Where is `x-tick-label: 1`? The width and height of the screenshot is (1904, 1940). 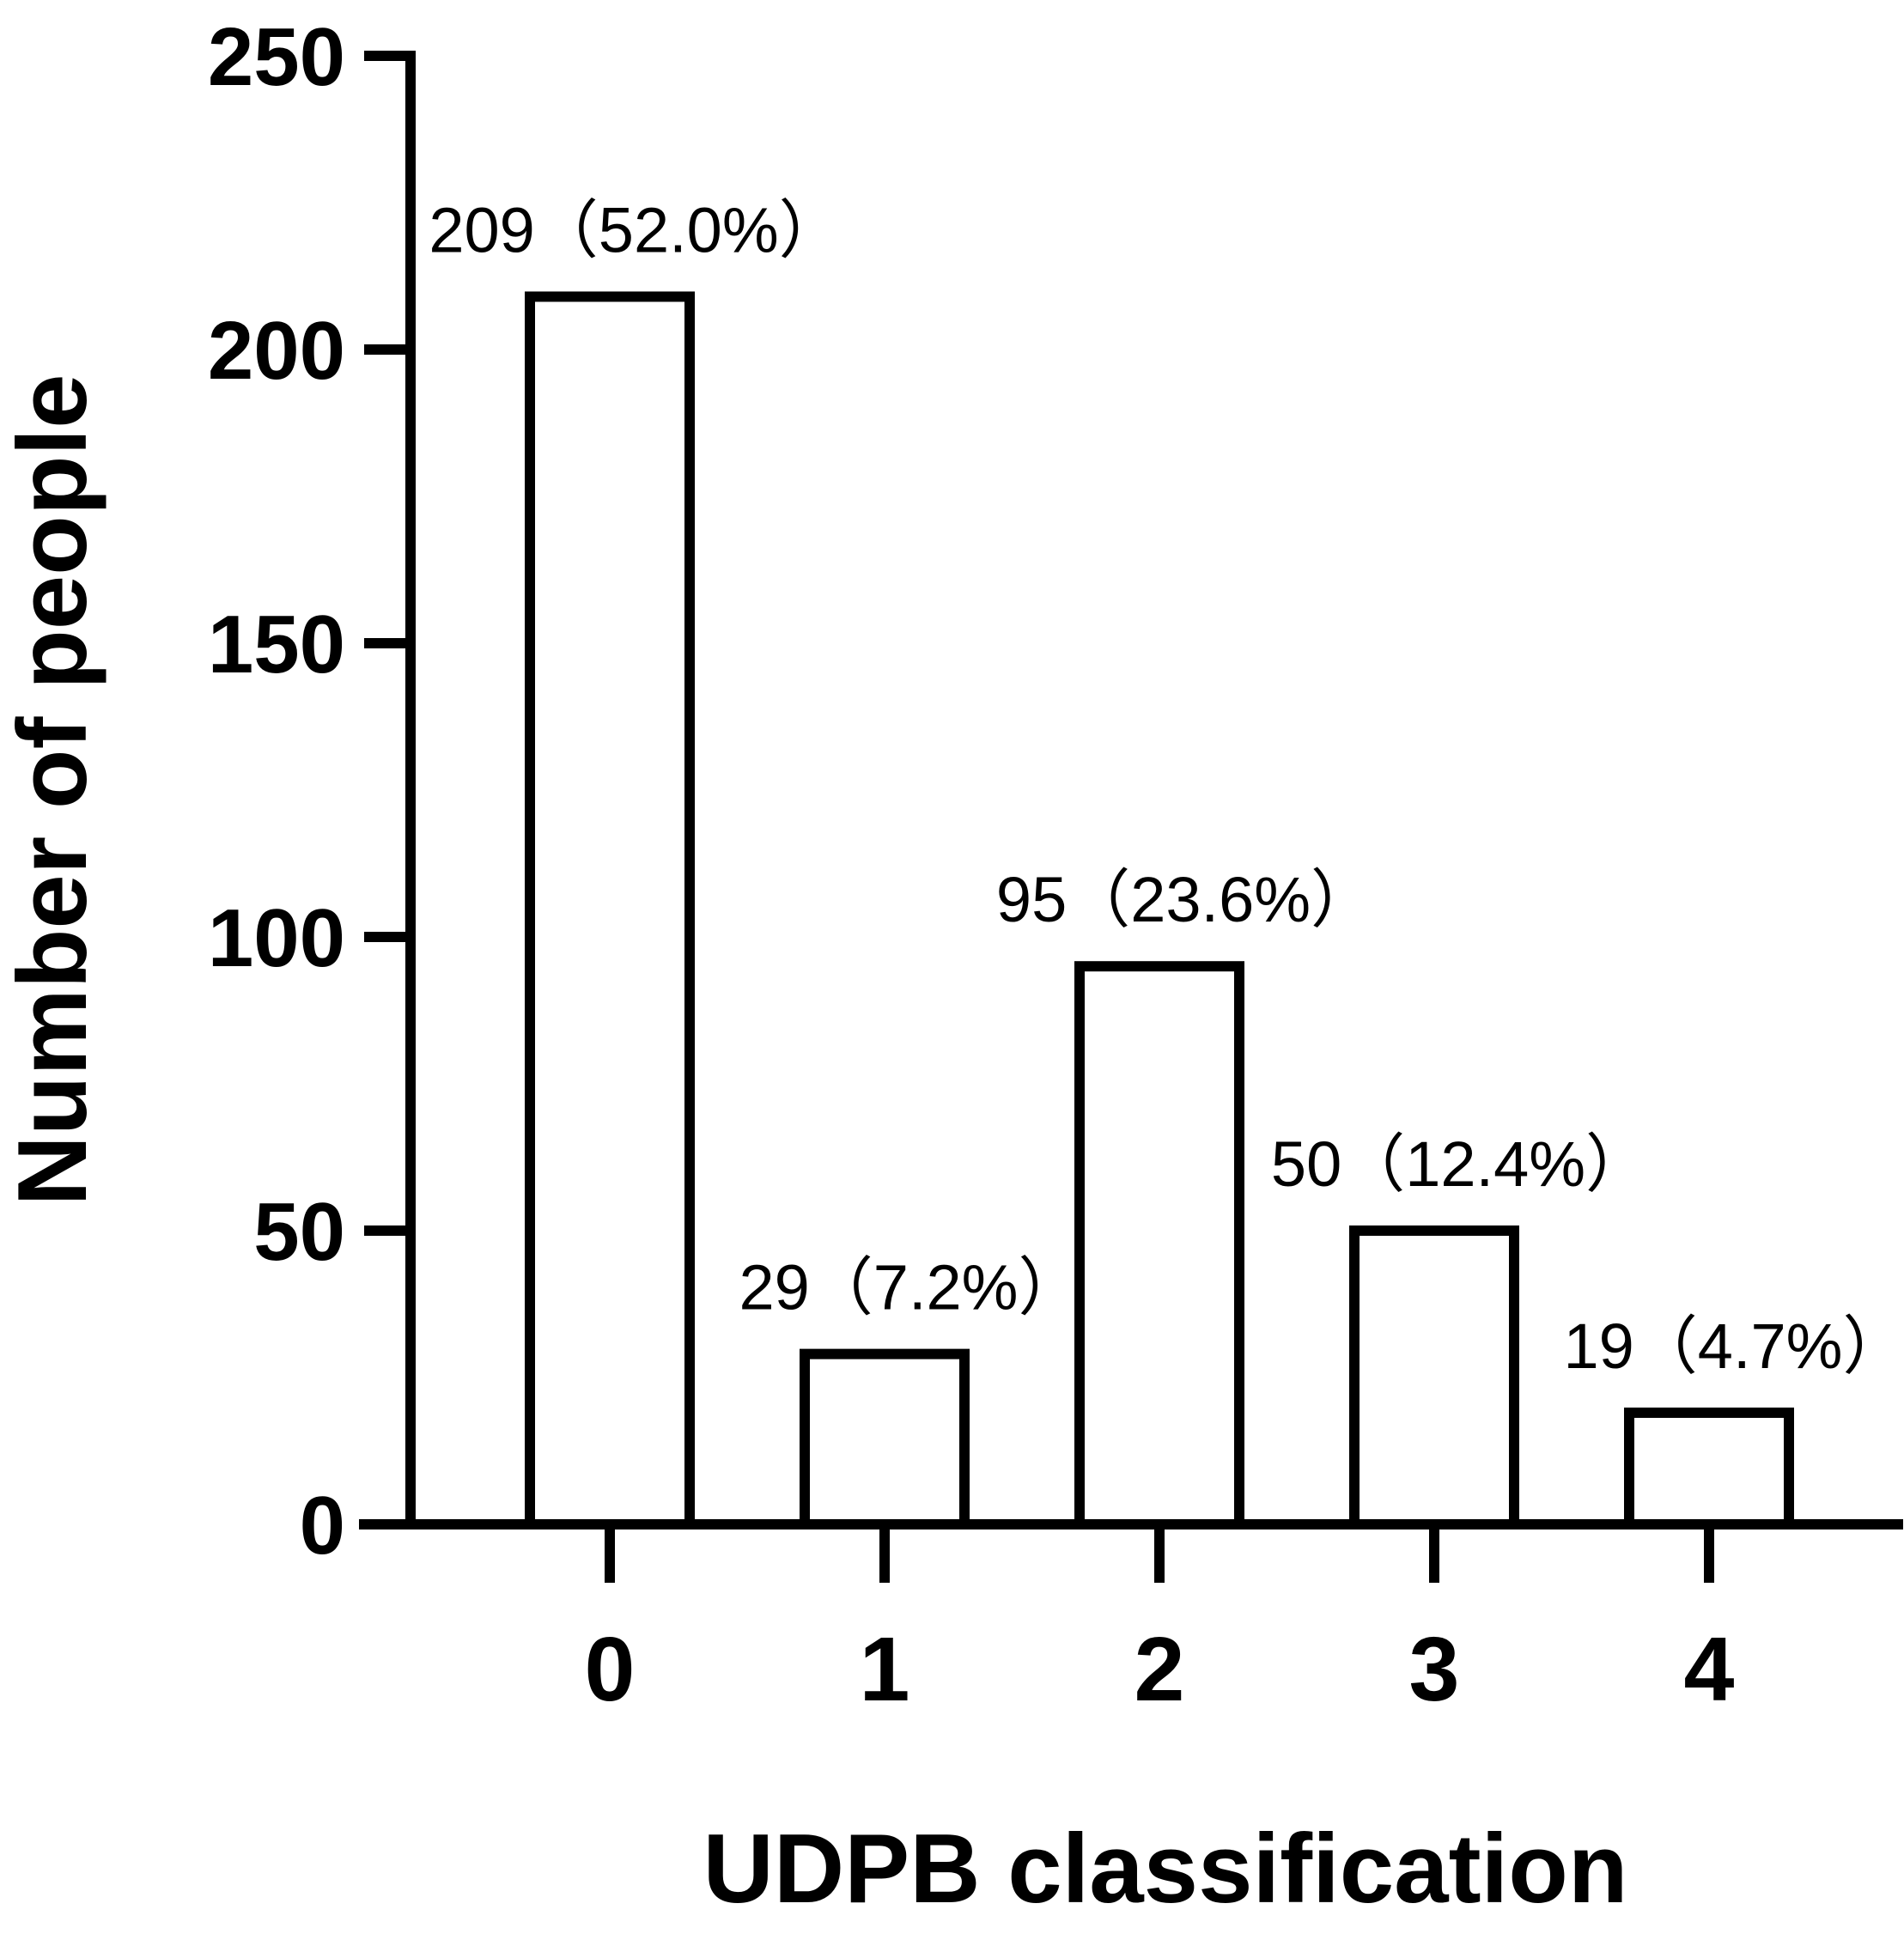 x-tick-label: 1 is located at coordinates (885, 1670).